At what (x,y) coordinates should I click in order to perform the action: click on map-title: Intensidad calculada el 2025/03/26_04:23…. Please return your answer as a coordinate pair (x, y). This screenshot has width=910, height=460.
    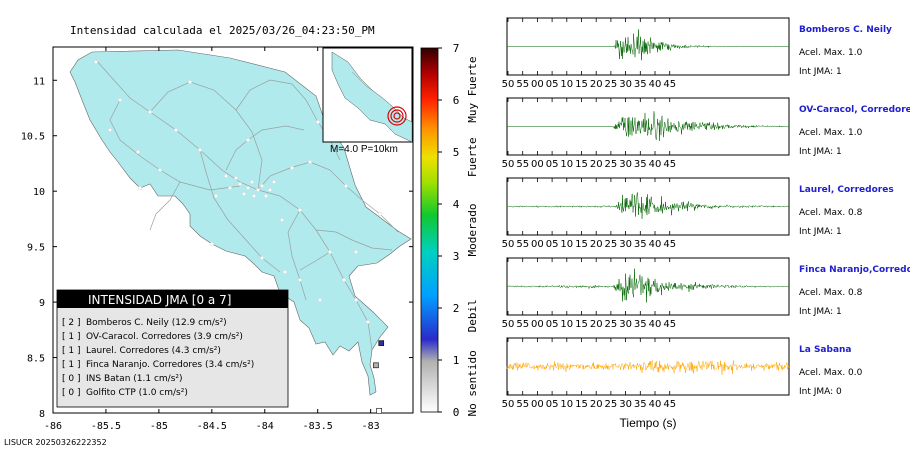
    Looking at the image, I should click on (222, 30).